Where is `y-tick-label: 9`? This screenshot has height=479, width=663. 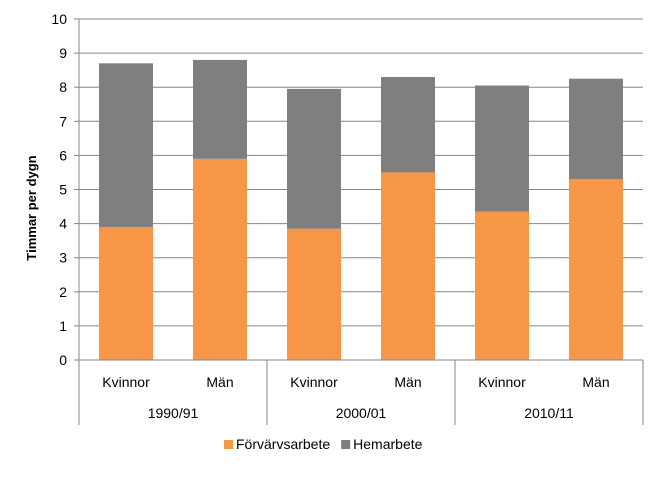 y-tick-label: 9 is located at coordinates (63, 53).